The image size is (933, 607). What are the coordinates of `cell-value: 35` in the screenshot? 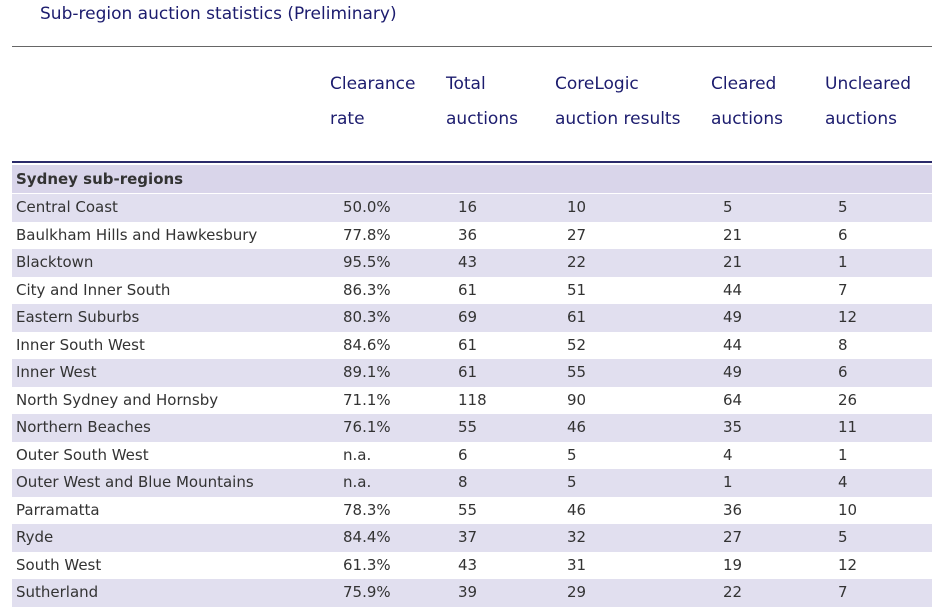 It's located at (733, 427).